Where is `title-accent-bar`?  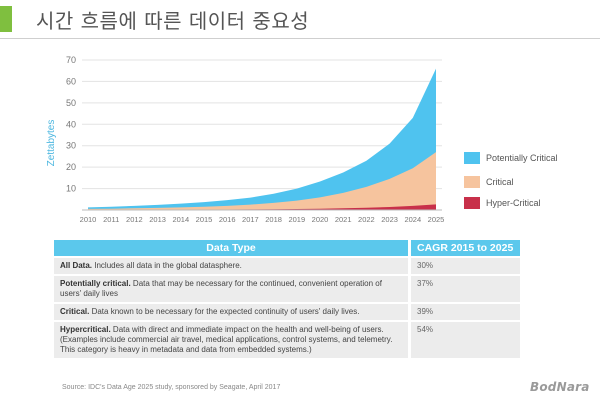 title-accent-bar is located at coordinates (6, 19).